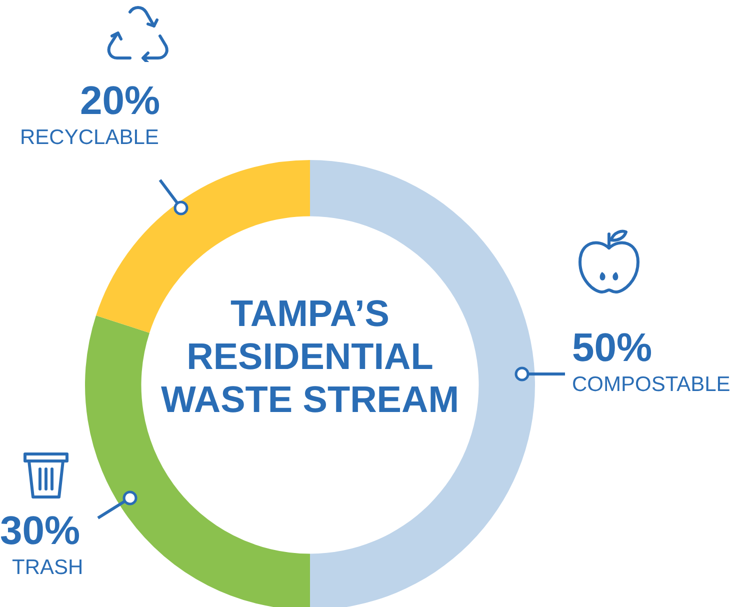  What do you see at coordinates (613, 348) in the screenshot?
I see `data-label: 50%` at bounding box center [613, 348].